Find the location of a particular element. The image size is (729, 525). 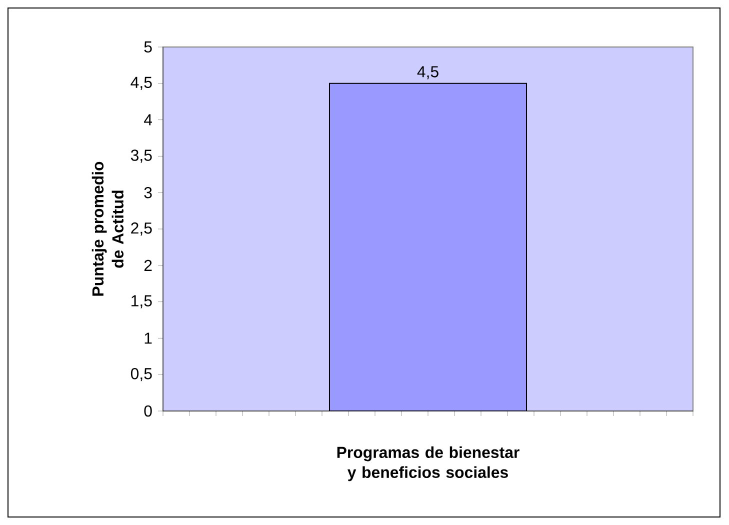

y-tick-label: 4 is located at coordinates (148, 120).